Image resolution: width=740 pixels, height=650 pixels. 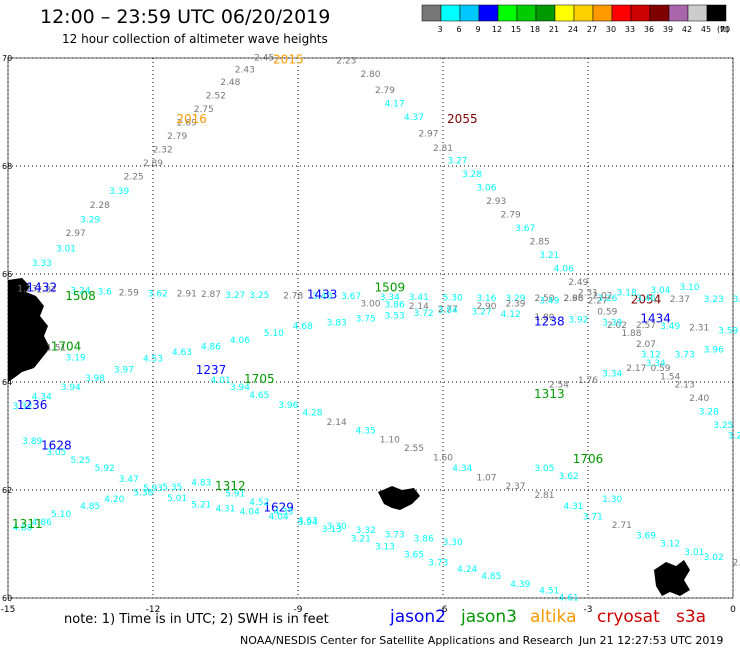 I want to click on wave-height-value: 5.30, so click(x=453, y=298).